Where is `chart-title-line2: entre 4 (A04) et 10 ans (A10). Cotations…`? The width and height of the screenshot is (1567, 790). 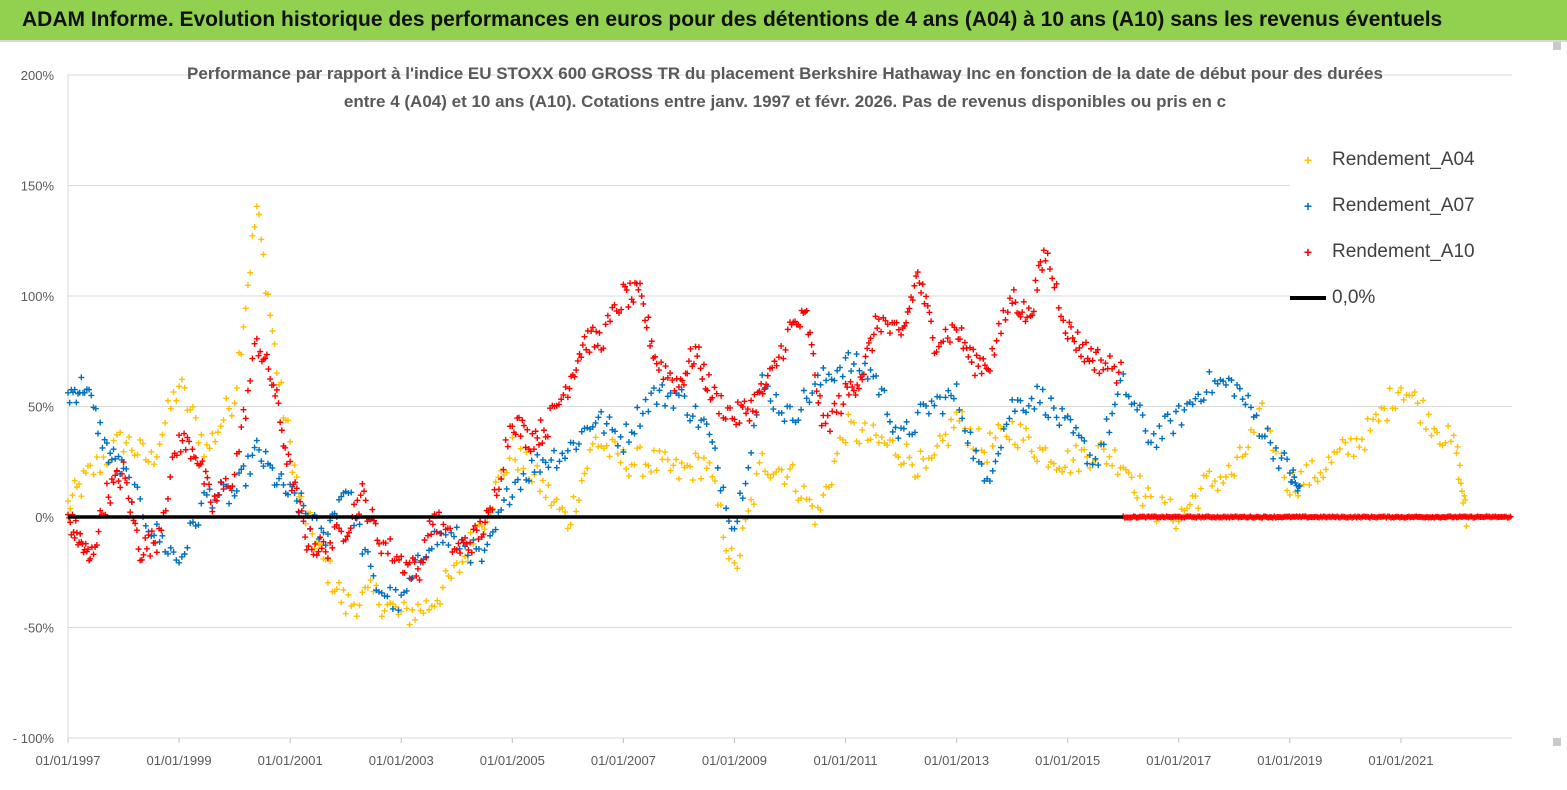
chart-title-line2: entre 4 (A04) et 10 ans (A10). Cotations… is located at coordinates (785, 101).